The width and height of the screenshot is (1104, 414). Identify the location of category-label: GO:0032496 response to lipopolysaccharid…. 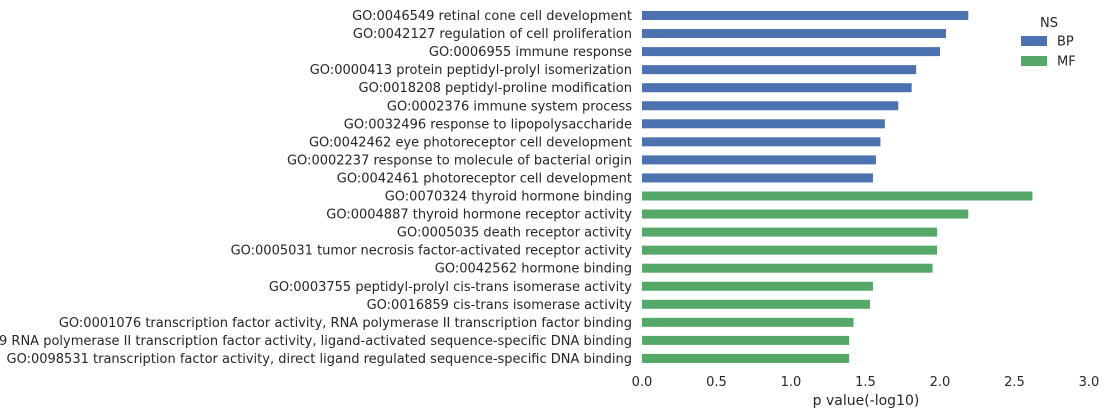
(488, 124).